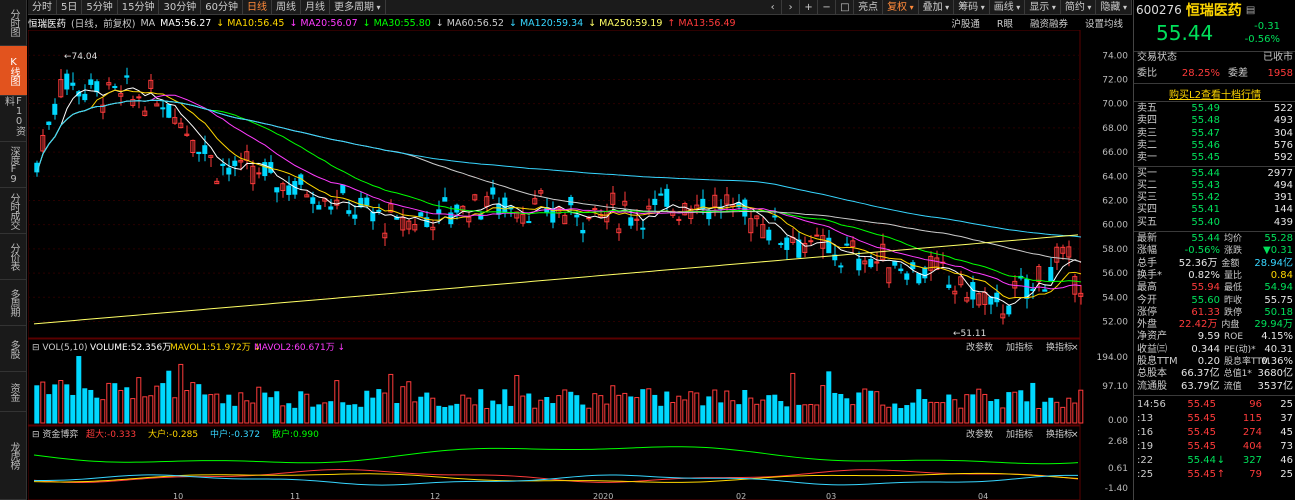 The image size is (1295, 500). I want to click on tick-vol: 274, so click(1252, 432).